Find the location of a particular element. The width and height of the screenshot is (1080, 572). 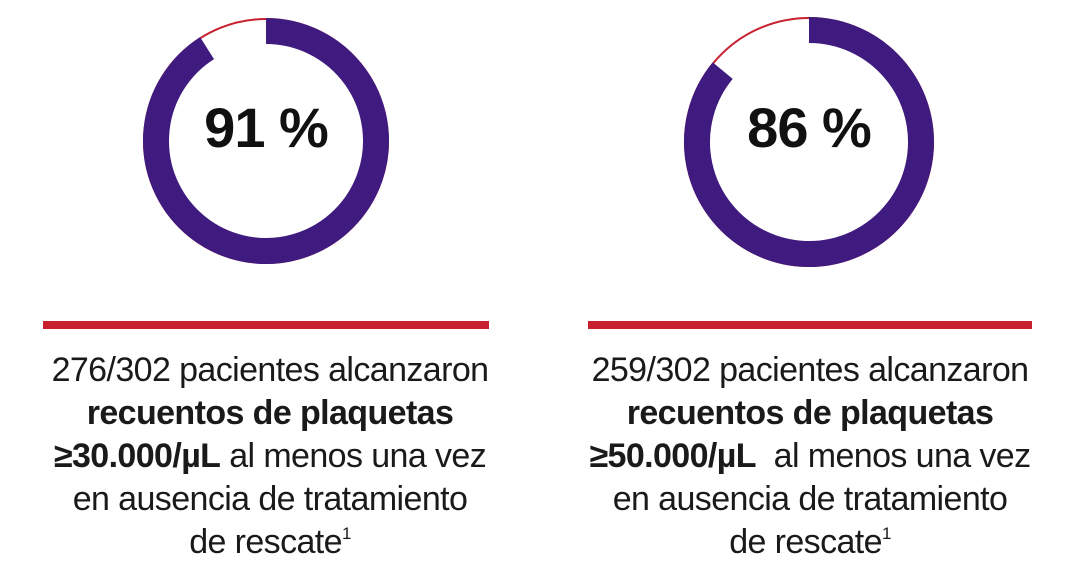

percent-value: 86 % is located at coordinates (809, 127).